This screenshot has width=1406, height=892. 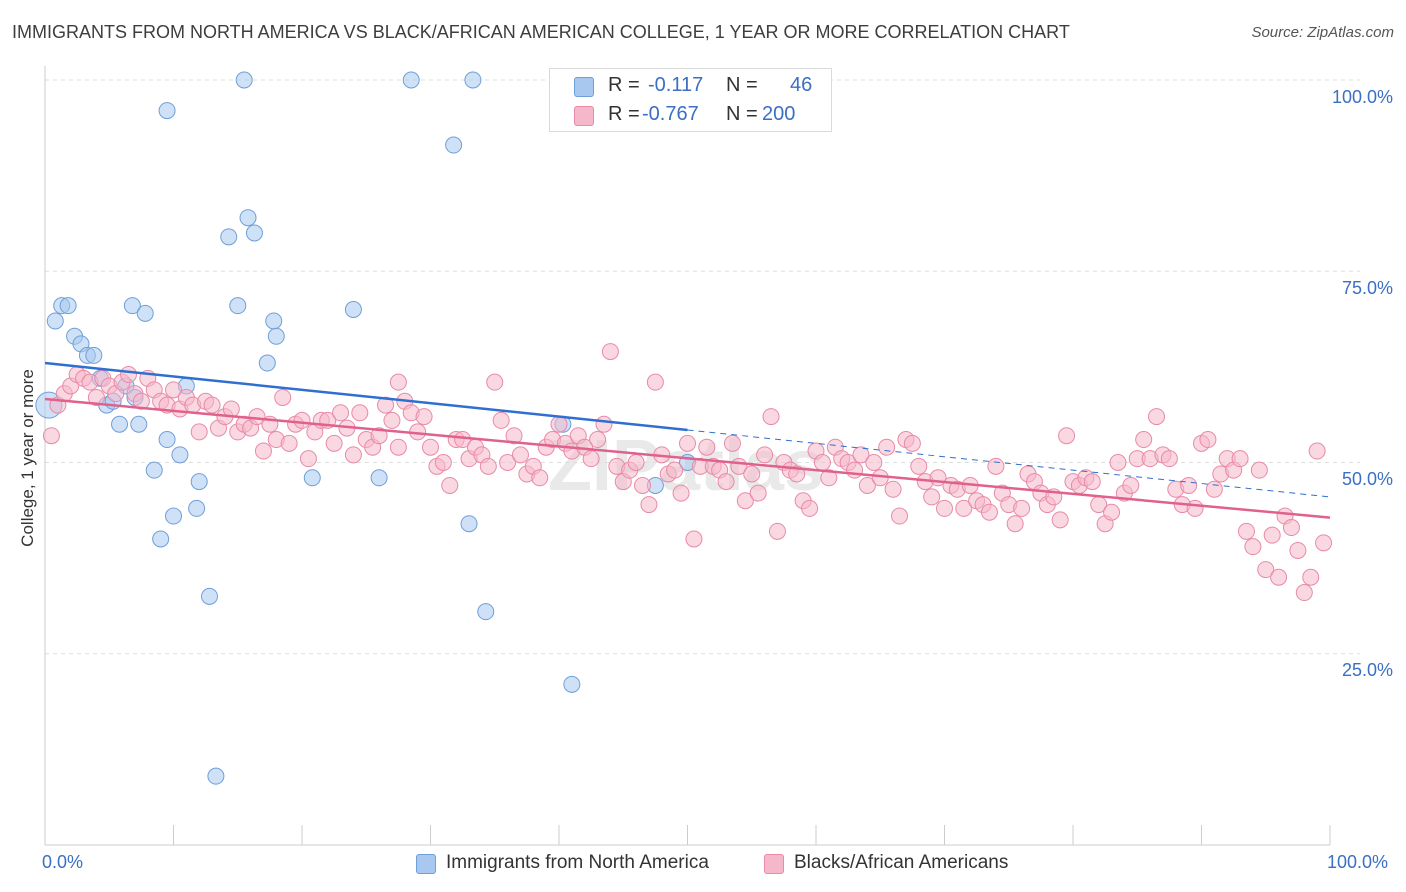 I want to click on stats-row-blacks: R = -0.767 N = 200, so click(x=690, y=115).